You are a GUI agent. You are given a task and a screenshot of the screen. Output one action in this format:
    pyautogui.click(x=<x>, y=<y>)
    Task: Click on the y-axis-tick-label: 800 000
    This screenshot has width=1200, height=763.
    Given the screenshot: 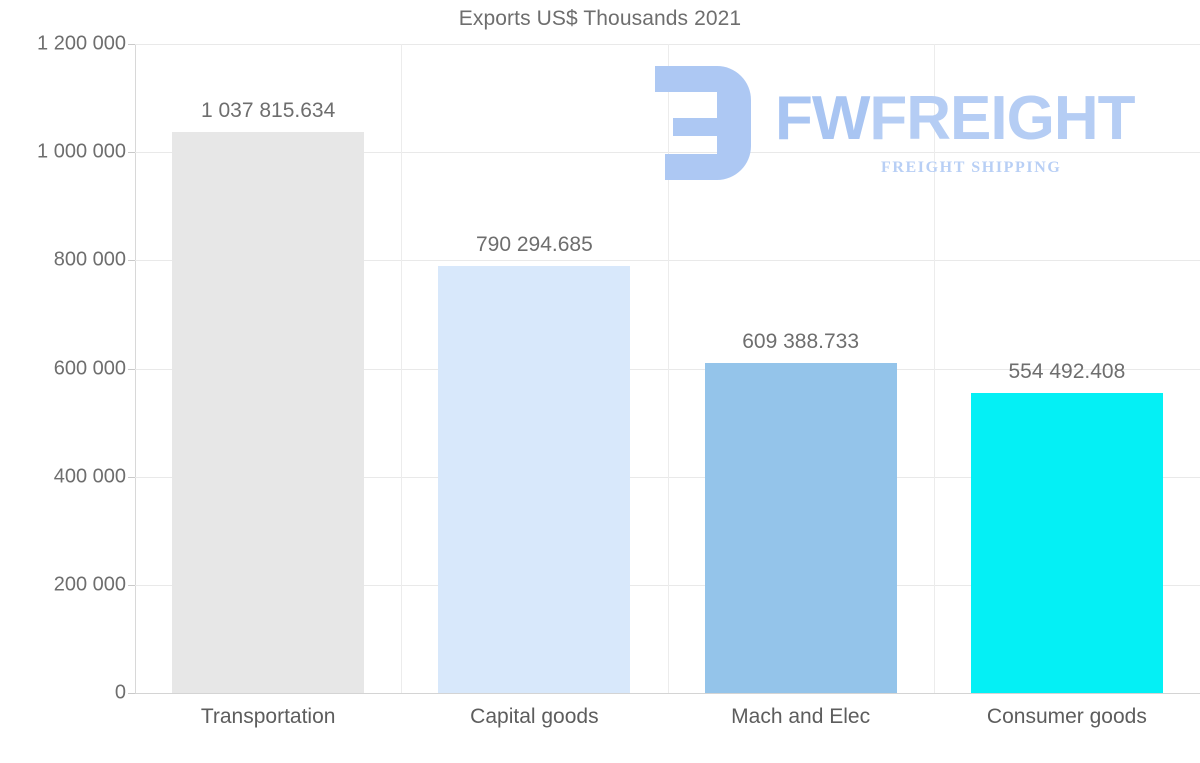 What is the action you would take?
    pyautogui.click(x=89, y=259)
    